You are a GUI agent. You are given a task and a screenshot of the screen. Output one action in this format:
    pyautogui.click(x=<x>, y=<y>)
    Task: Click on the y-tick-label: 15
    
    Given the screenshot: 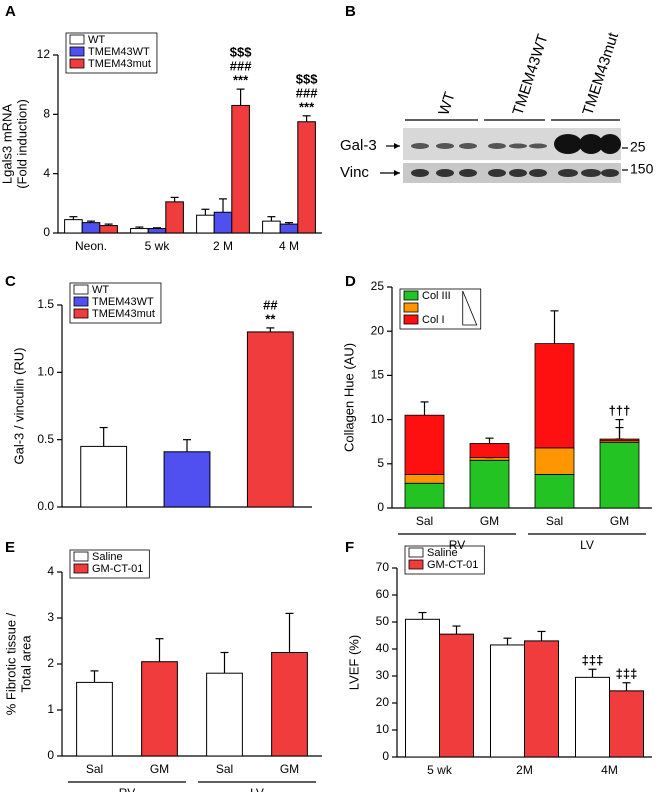 What is the action you would take?
    pyautogui.click(x=378, y=375)
    